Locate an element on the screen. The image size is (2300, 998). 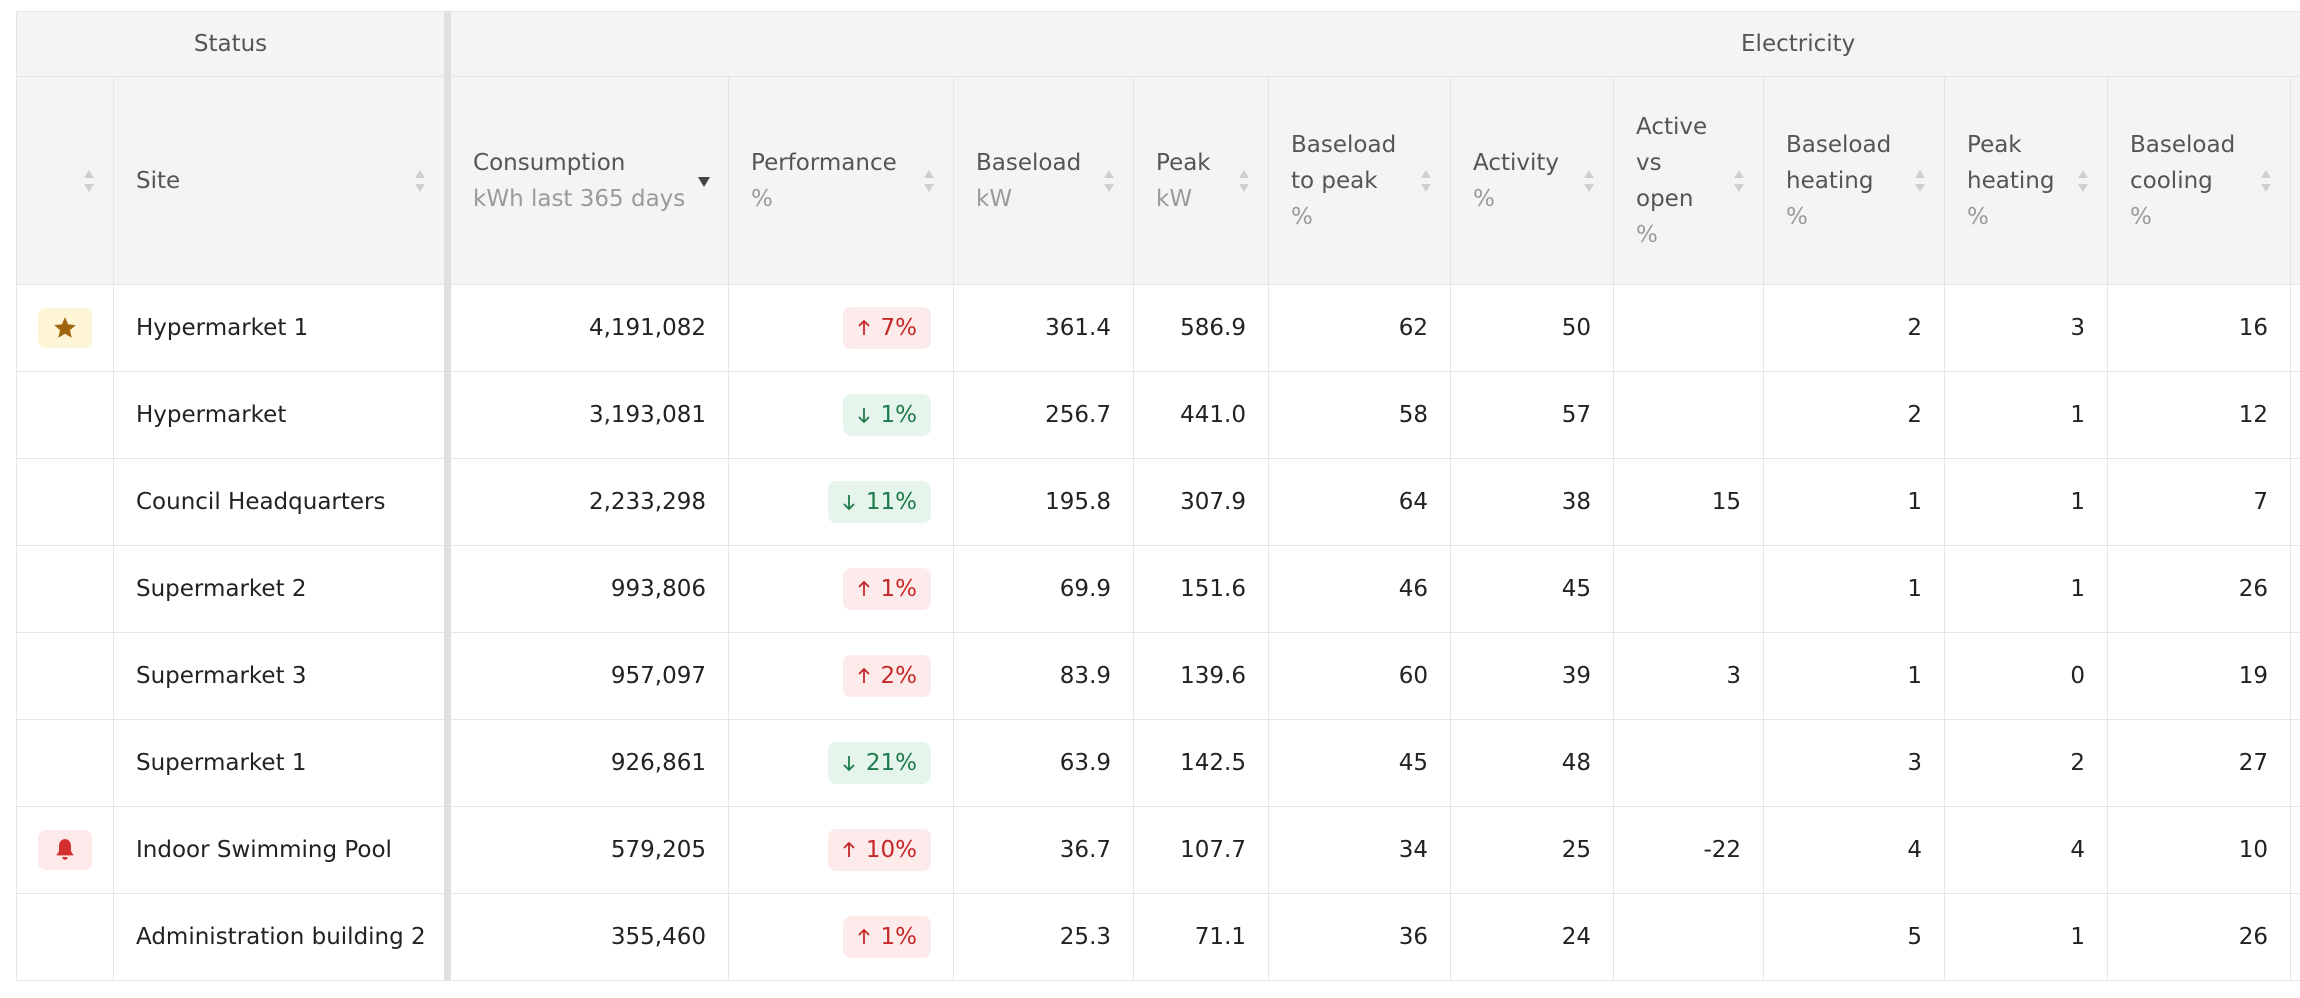
performance-value: 7% is located at coordinates (899, 328).